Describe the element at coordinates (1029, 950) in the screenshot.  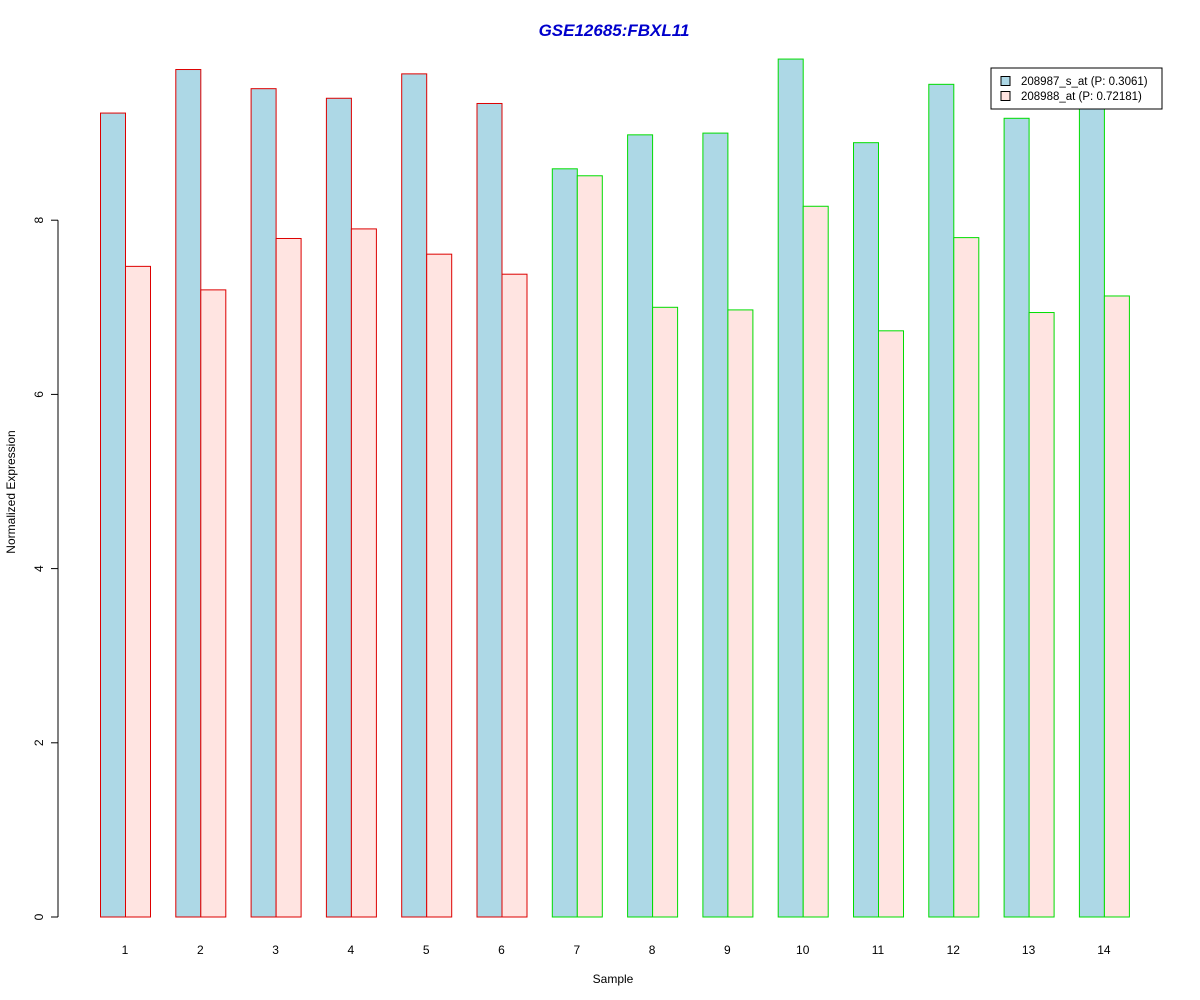
I see `x-tick-label: 13` at that location.